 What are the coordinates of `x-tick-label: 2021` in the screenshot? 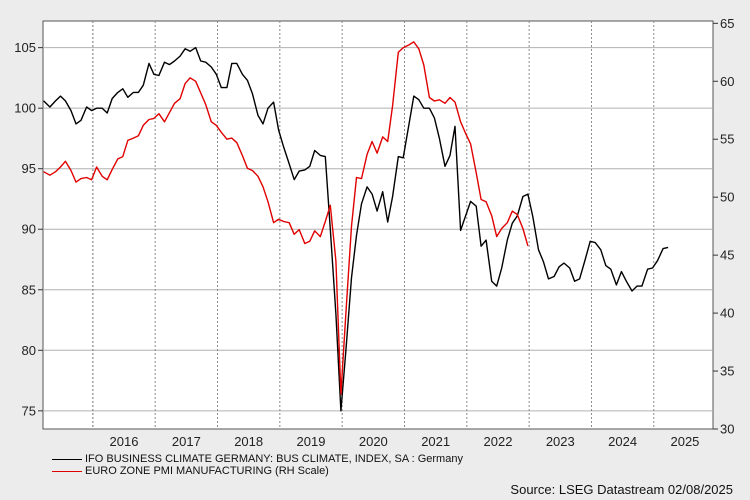 It's located at (435, 441).